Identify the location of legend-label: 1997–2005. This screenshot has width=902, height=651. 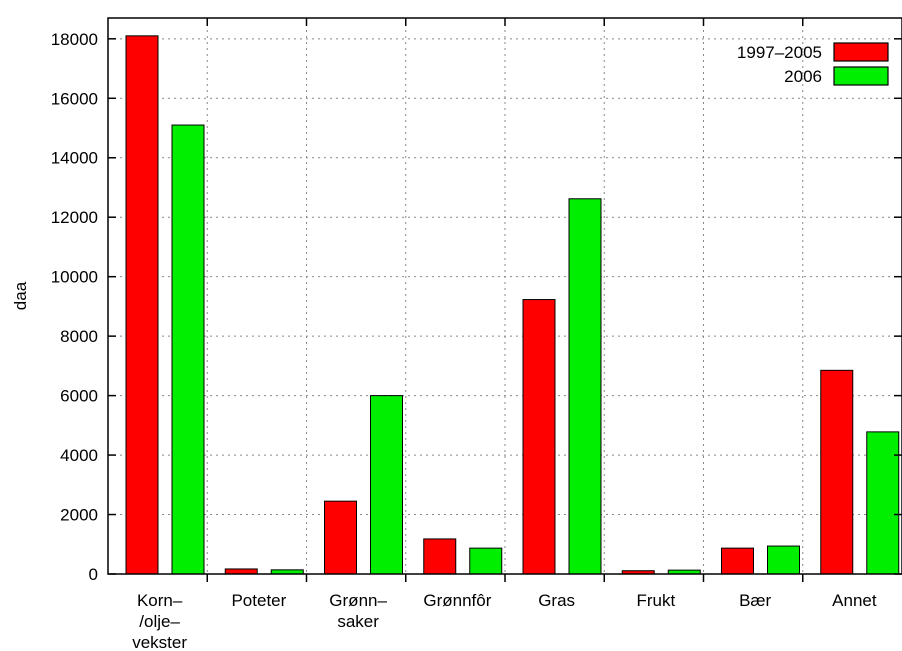
(779, 52).